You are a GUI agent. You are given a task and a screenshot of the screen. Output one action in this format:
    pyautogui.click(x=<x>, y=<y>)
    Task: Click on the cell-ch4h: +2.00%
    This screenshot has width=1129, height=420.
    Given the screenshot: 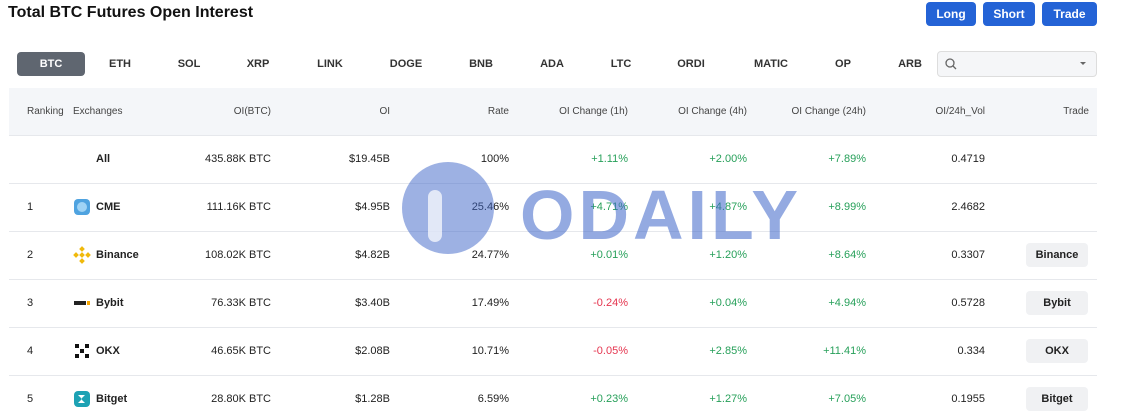 What is the action you would take?
    pyautogui.click(x=728, y=159)
    